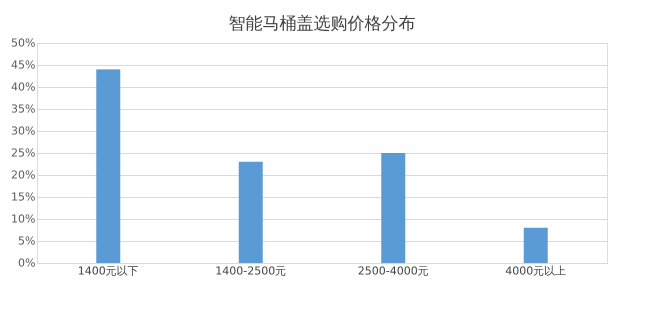 The width and height of the screenshot is (653, 309). Describe the element at coordinates (23, 219) in the screenshot. I see `y-tick-label: 10%` at that location.